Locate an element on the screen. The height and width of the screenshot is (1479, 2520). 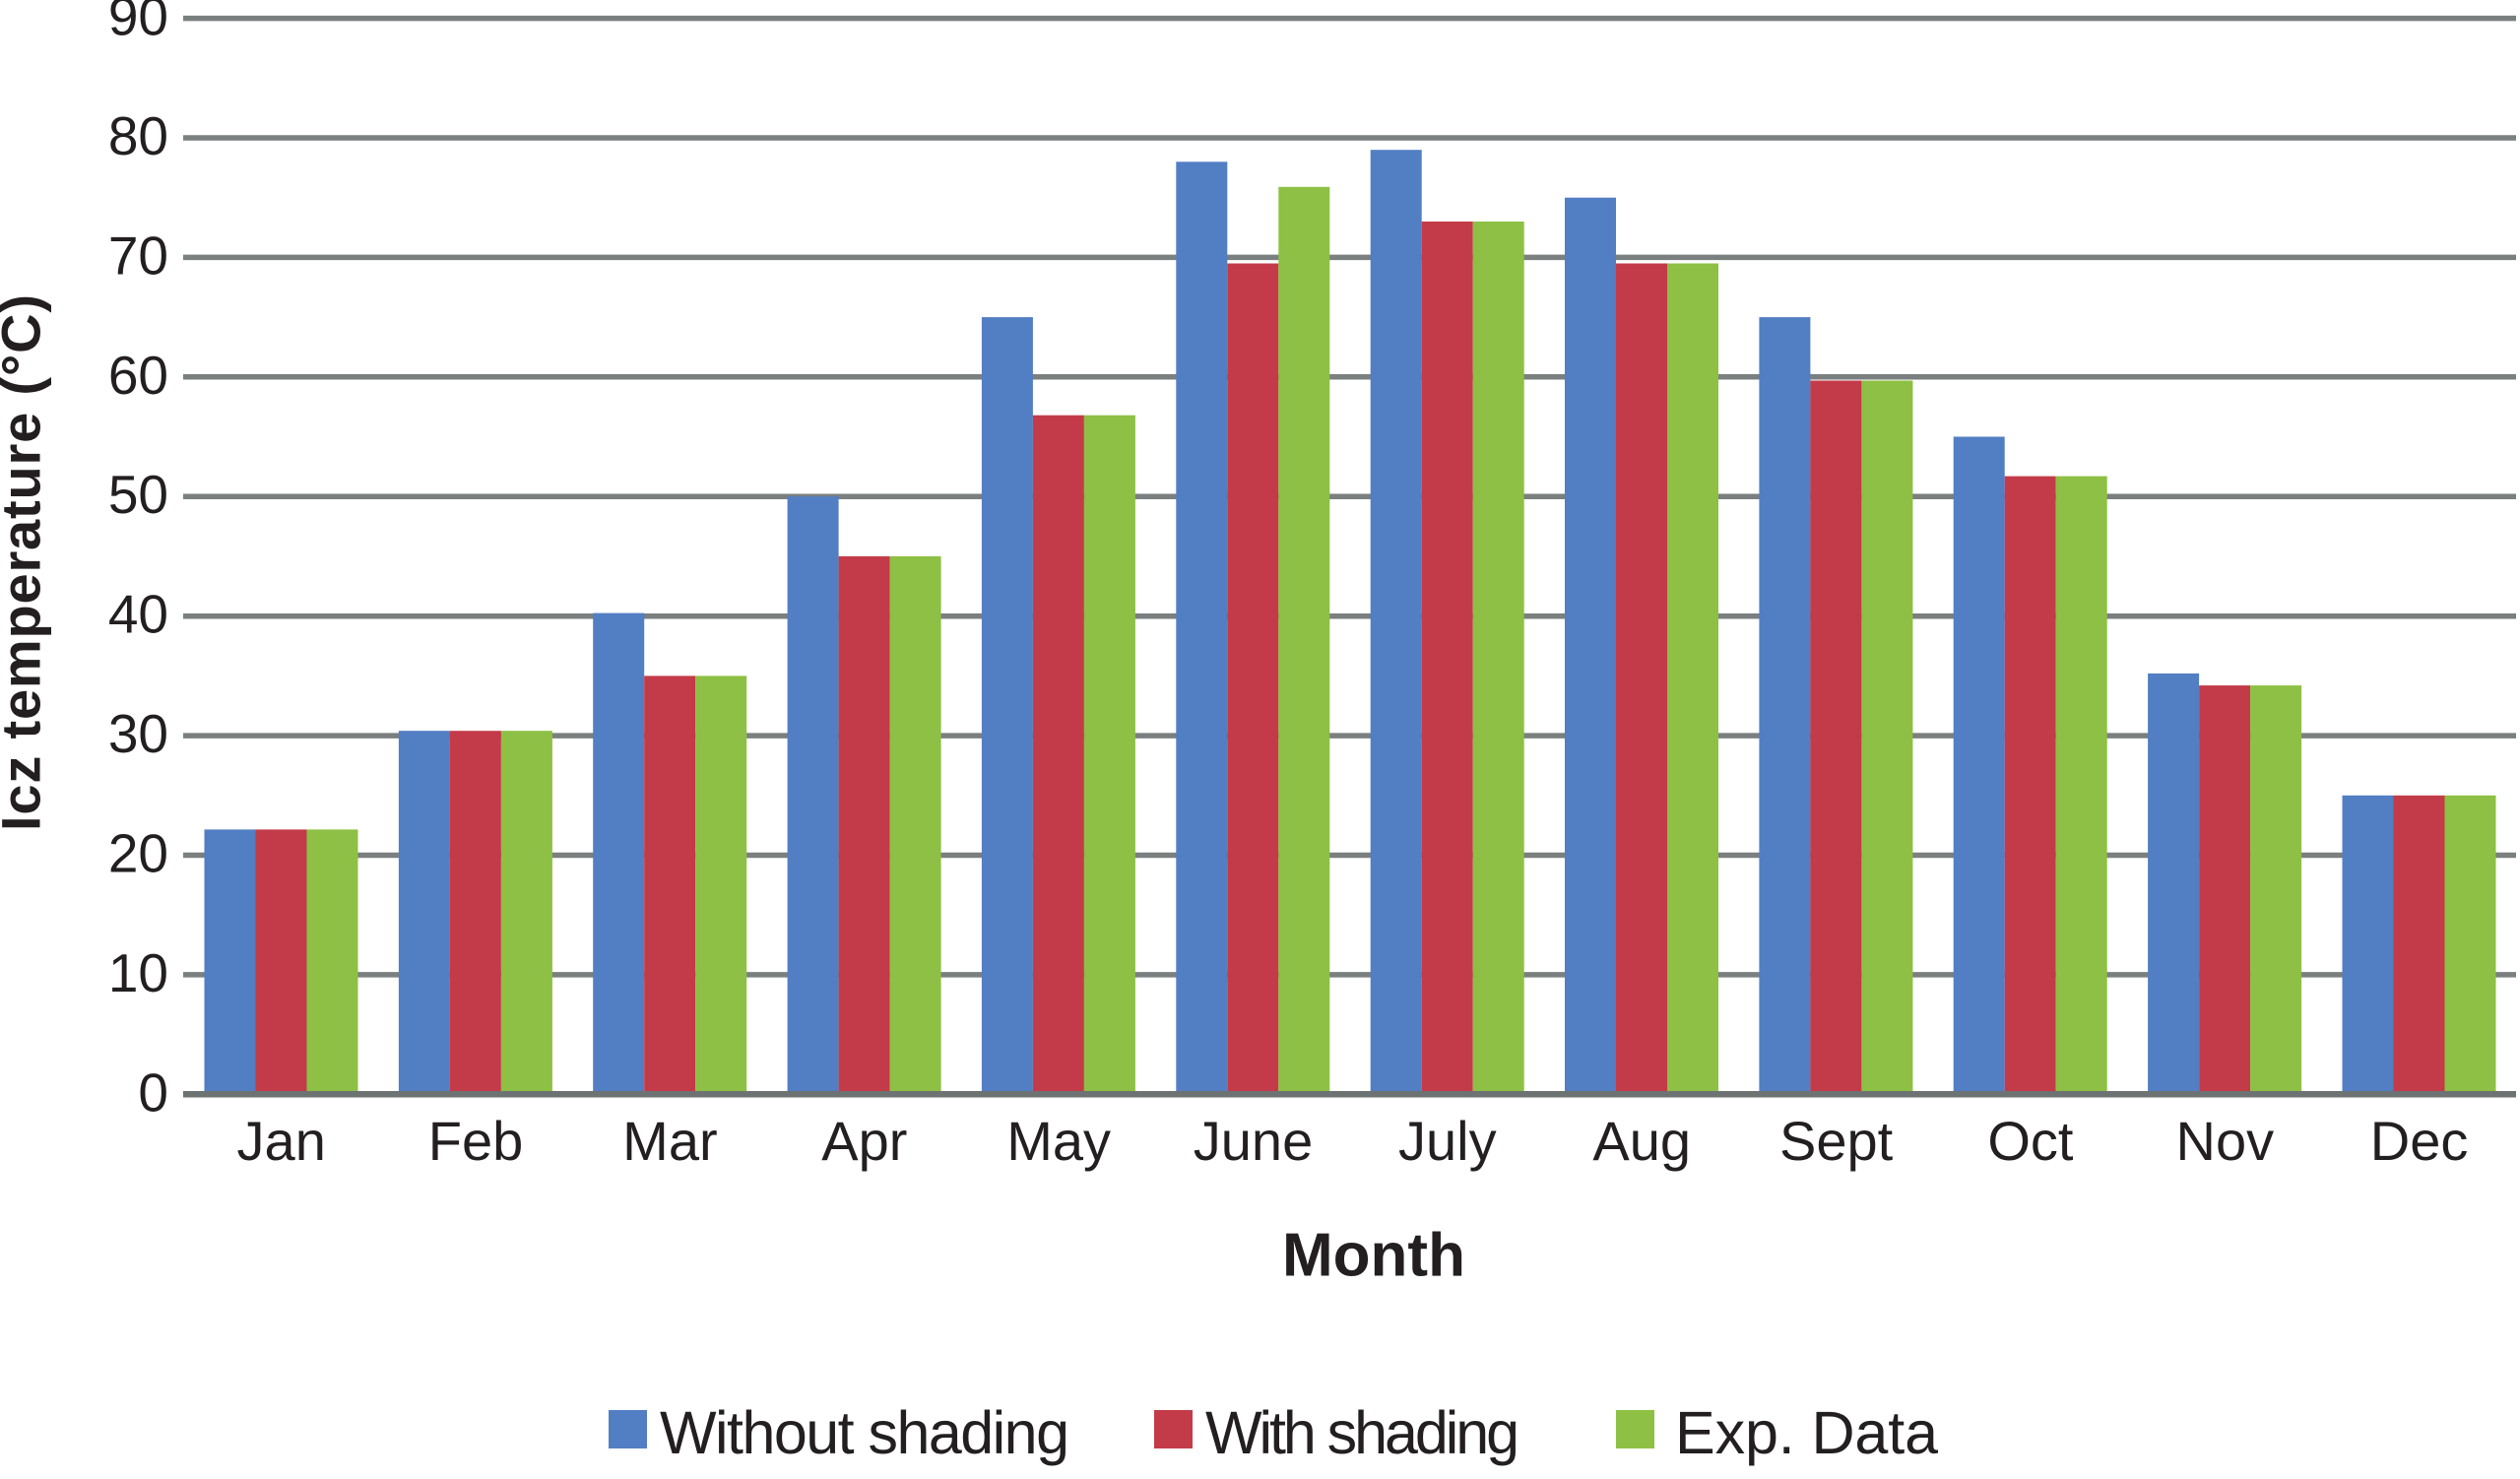
svg-text: Sept is located at coordinates (1836, 1141).